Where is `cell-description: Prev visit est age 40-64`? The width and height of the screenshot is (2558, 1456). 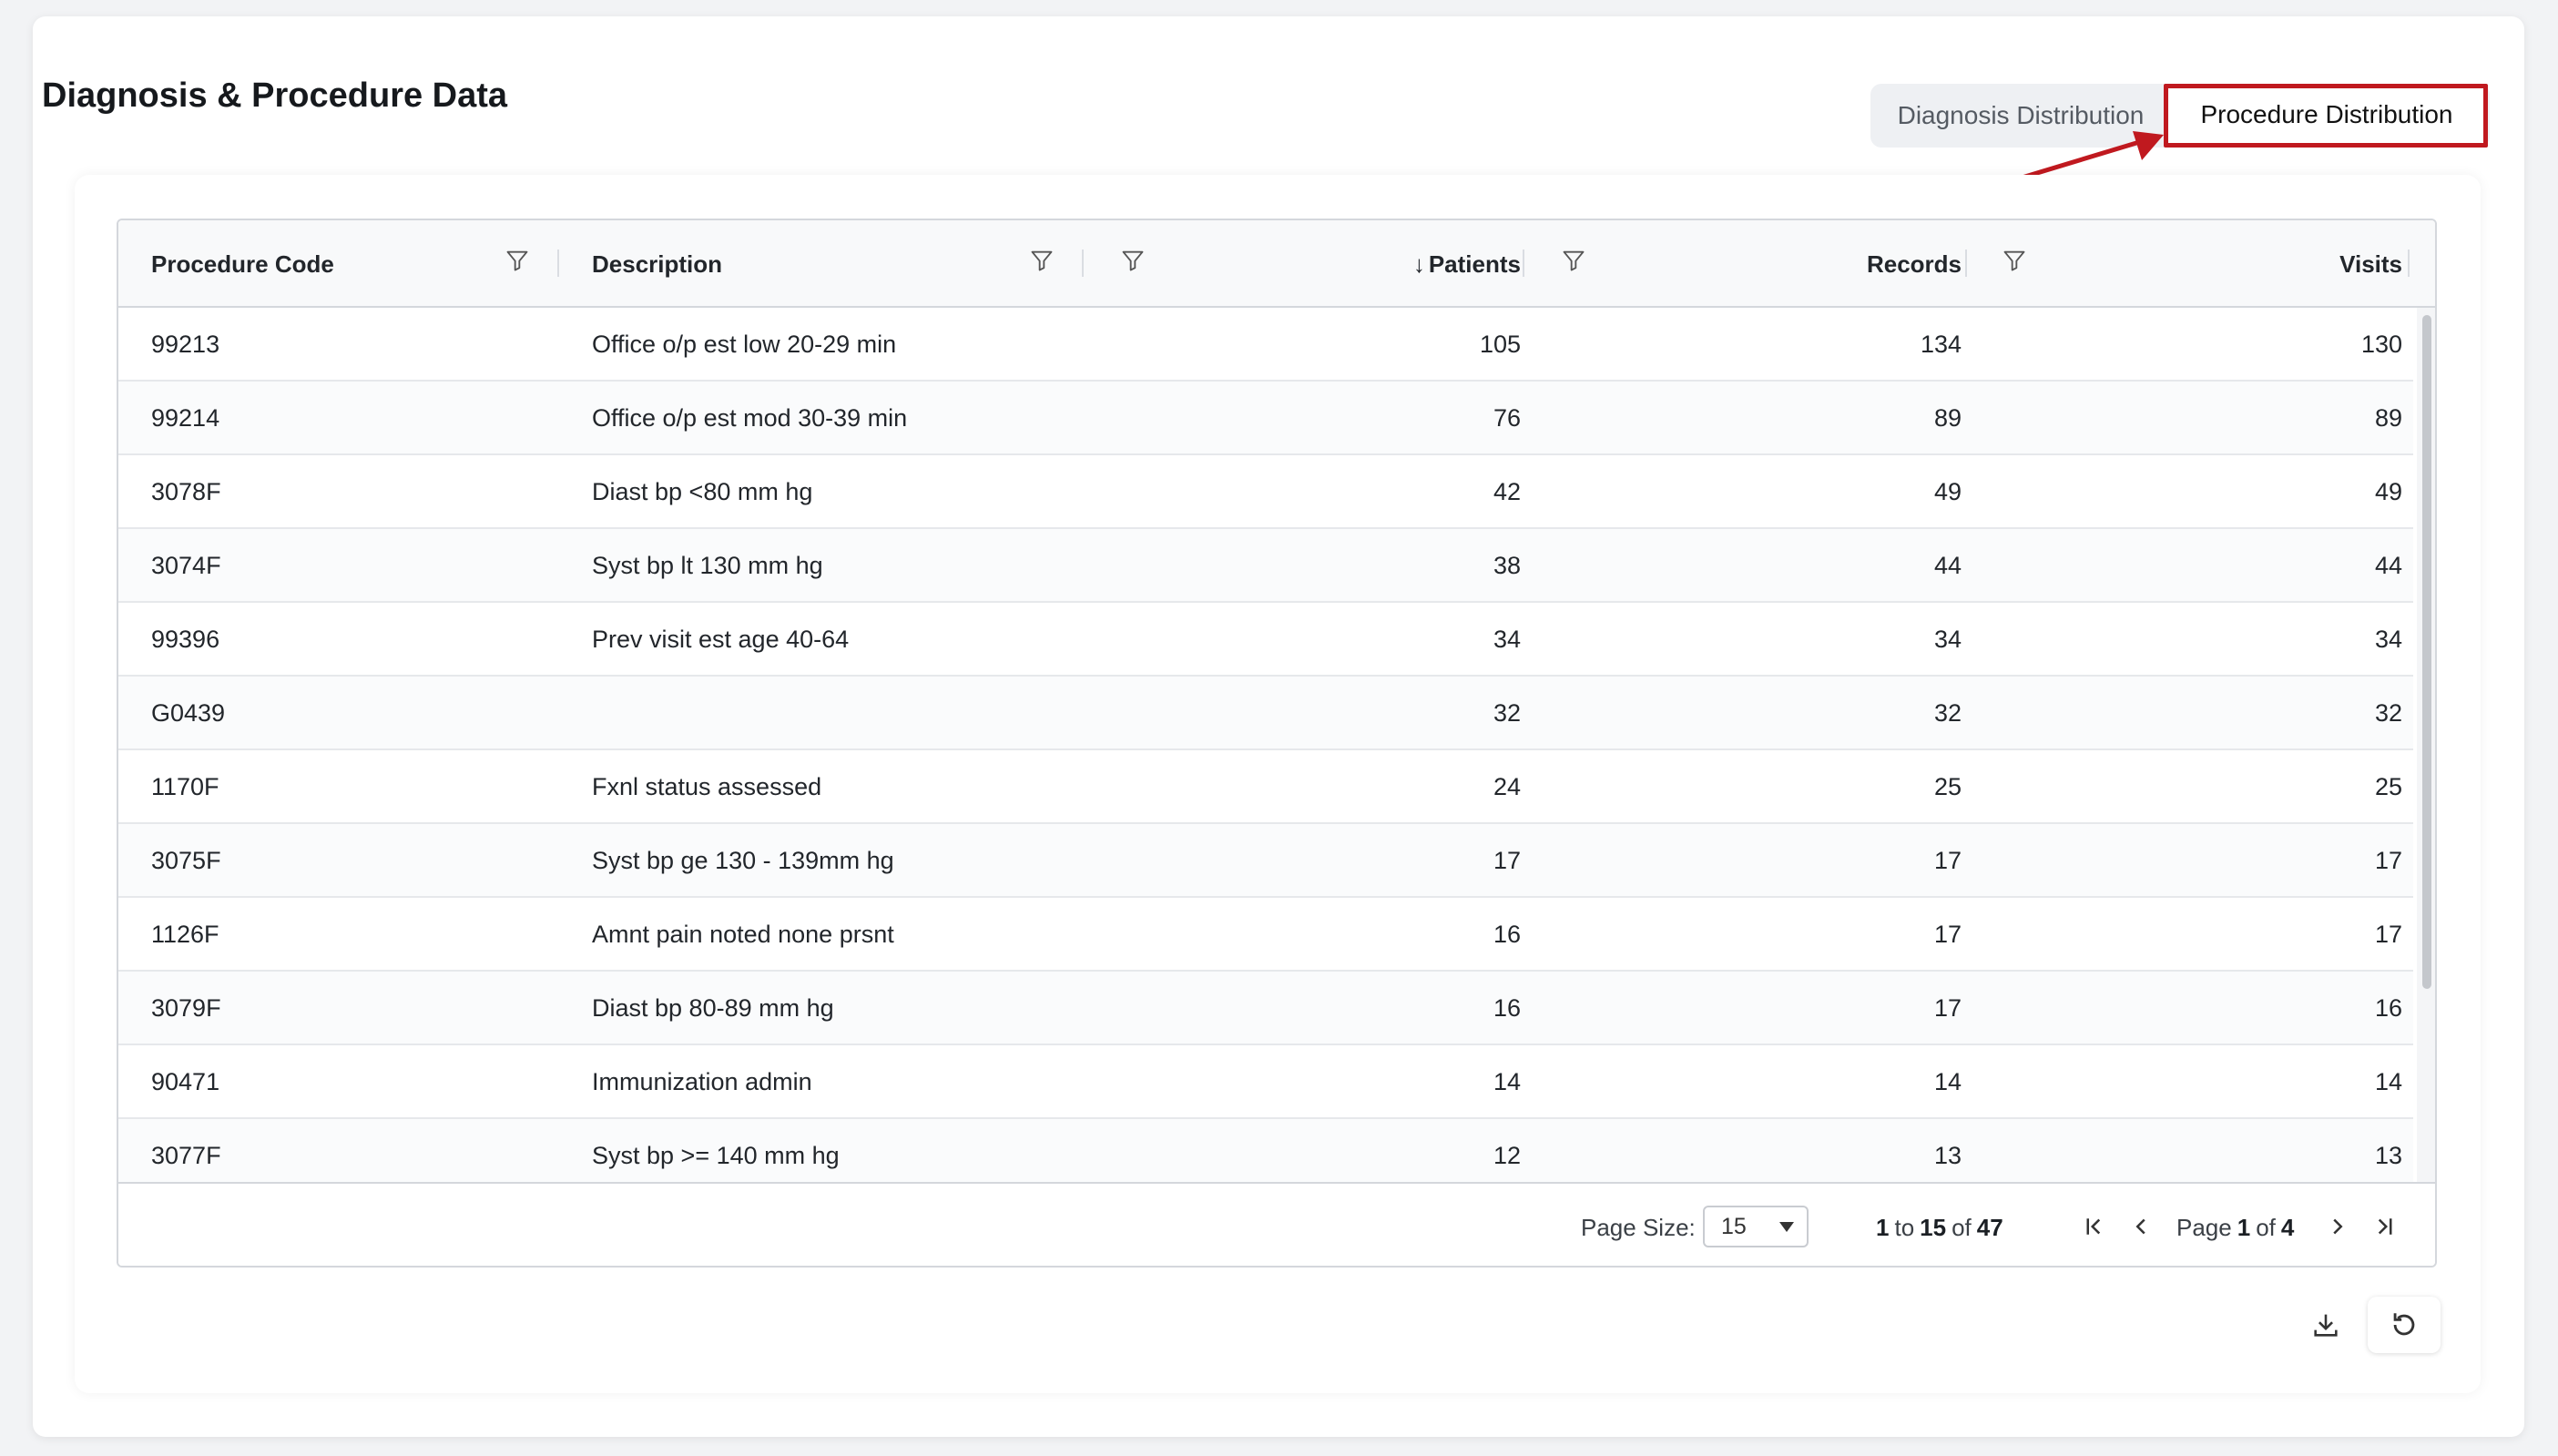 cell-description: Prev visit est age 40-64 is located at coordinates (721, 639).